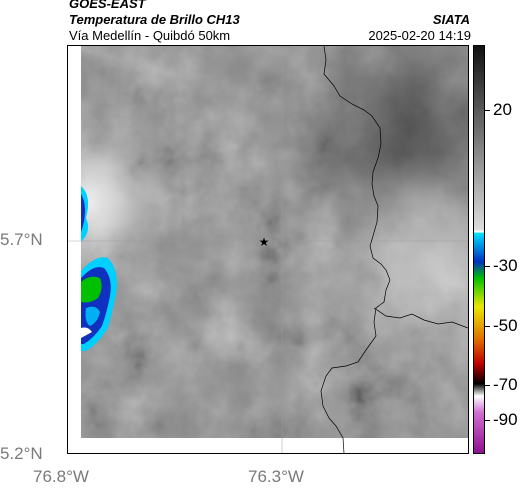 The image size is (526, 491). I want to click on lon-tick-1: 76.8°W, so click(61, 476).